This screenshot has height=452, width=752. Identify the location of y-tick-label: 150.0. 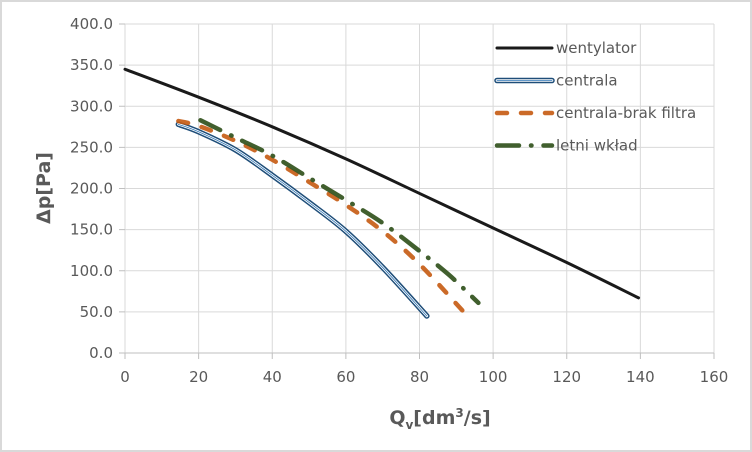
(91, 230).